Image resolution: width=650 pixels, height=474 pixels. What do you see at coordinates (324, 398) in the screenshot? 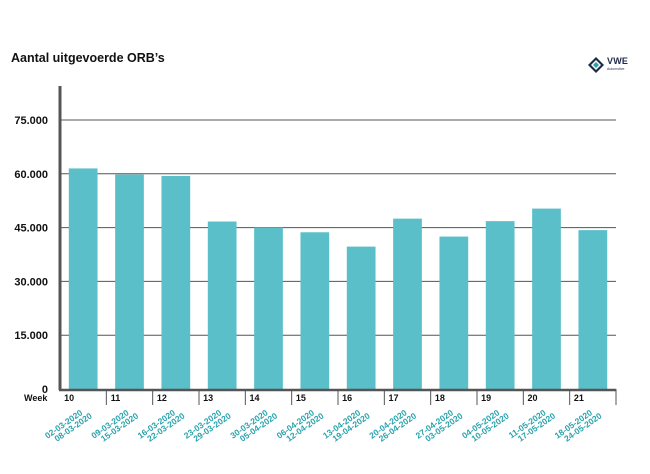
I see `x-tick-labels: 10 11 12 13 14 15 16 17 18 19 20 21` at bounding box center [324, 398].